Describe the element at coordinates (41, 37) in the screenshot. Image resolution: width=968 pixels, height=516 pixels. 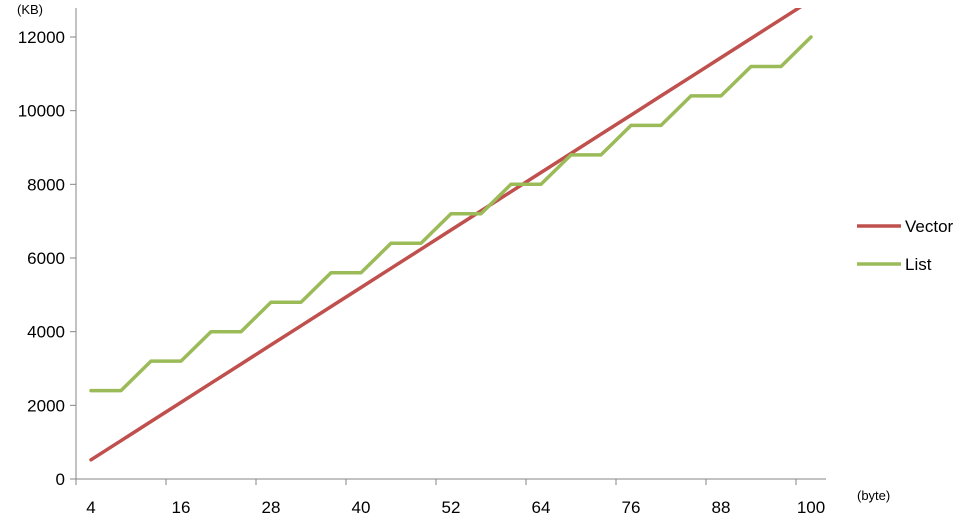
I see `y-tick-label: 12000` at that location.